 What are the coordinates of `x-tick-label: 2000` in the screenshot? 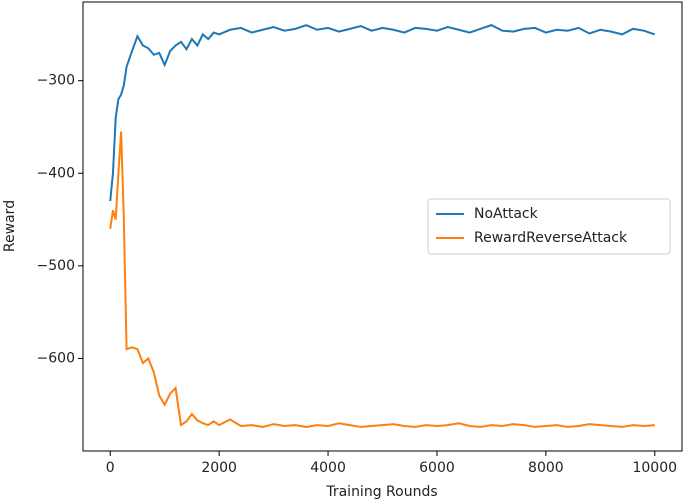 It's located at (219, 468).